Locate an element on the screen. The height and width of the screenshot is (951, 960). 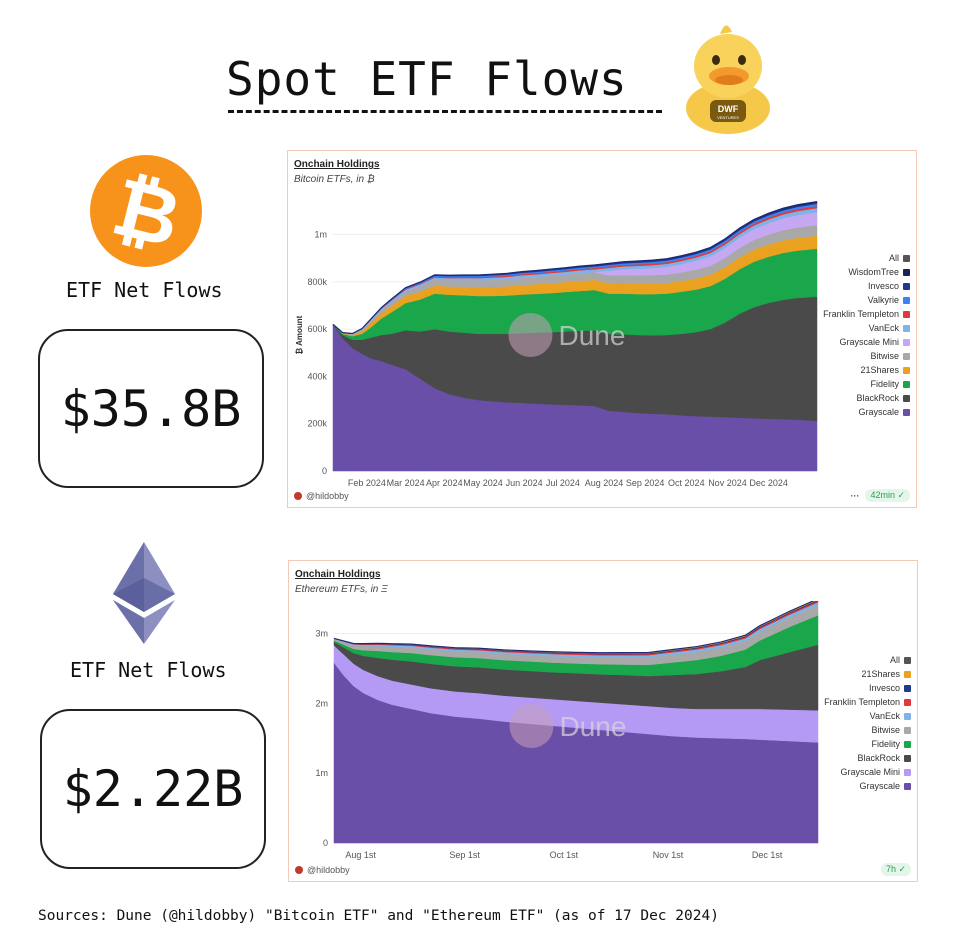
eth-legend-item-bitwise: Bitwise is located at coordinates (867, 730).